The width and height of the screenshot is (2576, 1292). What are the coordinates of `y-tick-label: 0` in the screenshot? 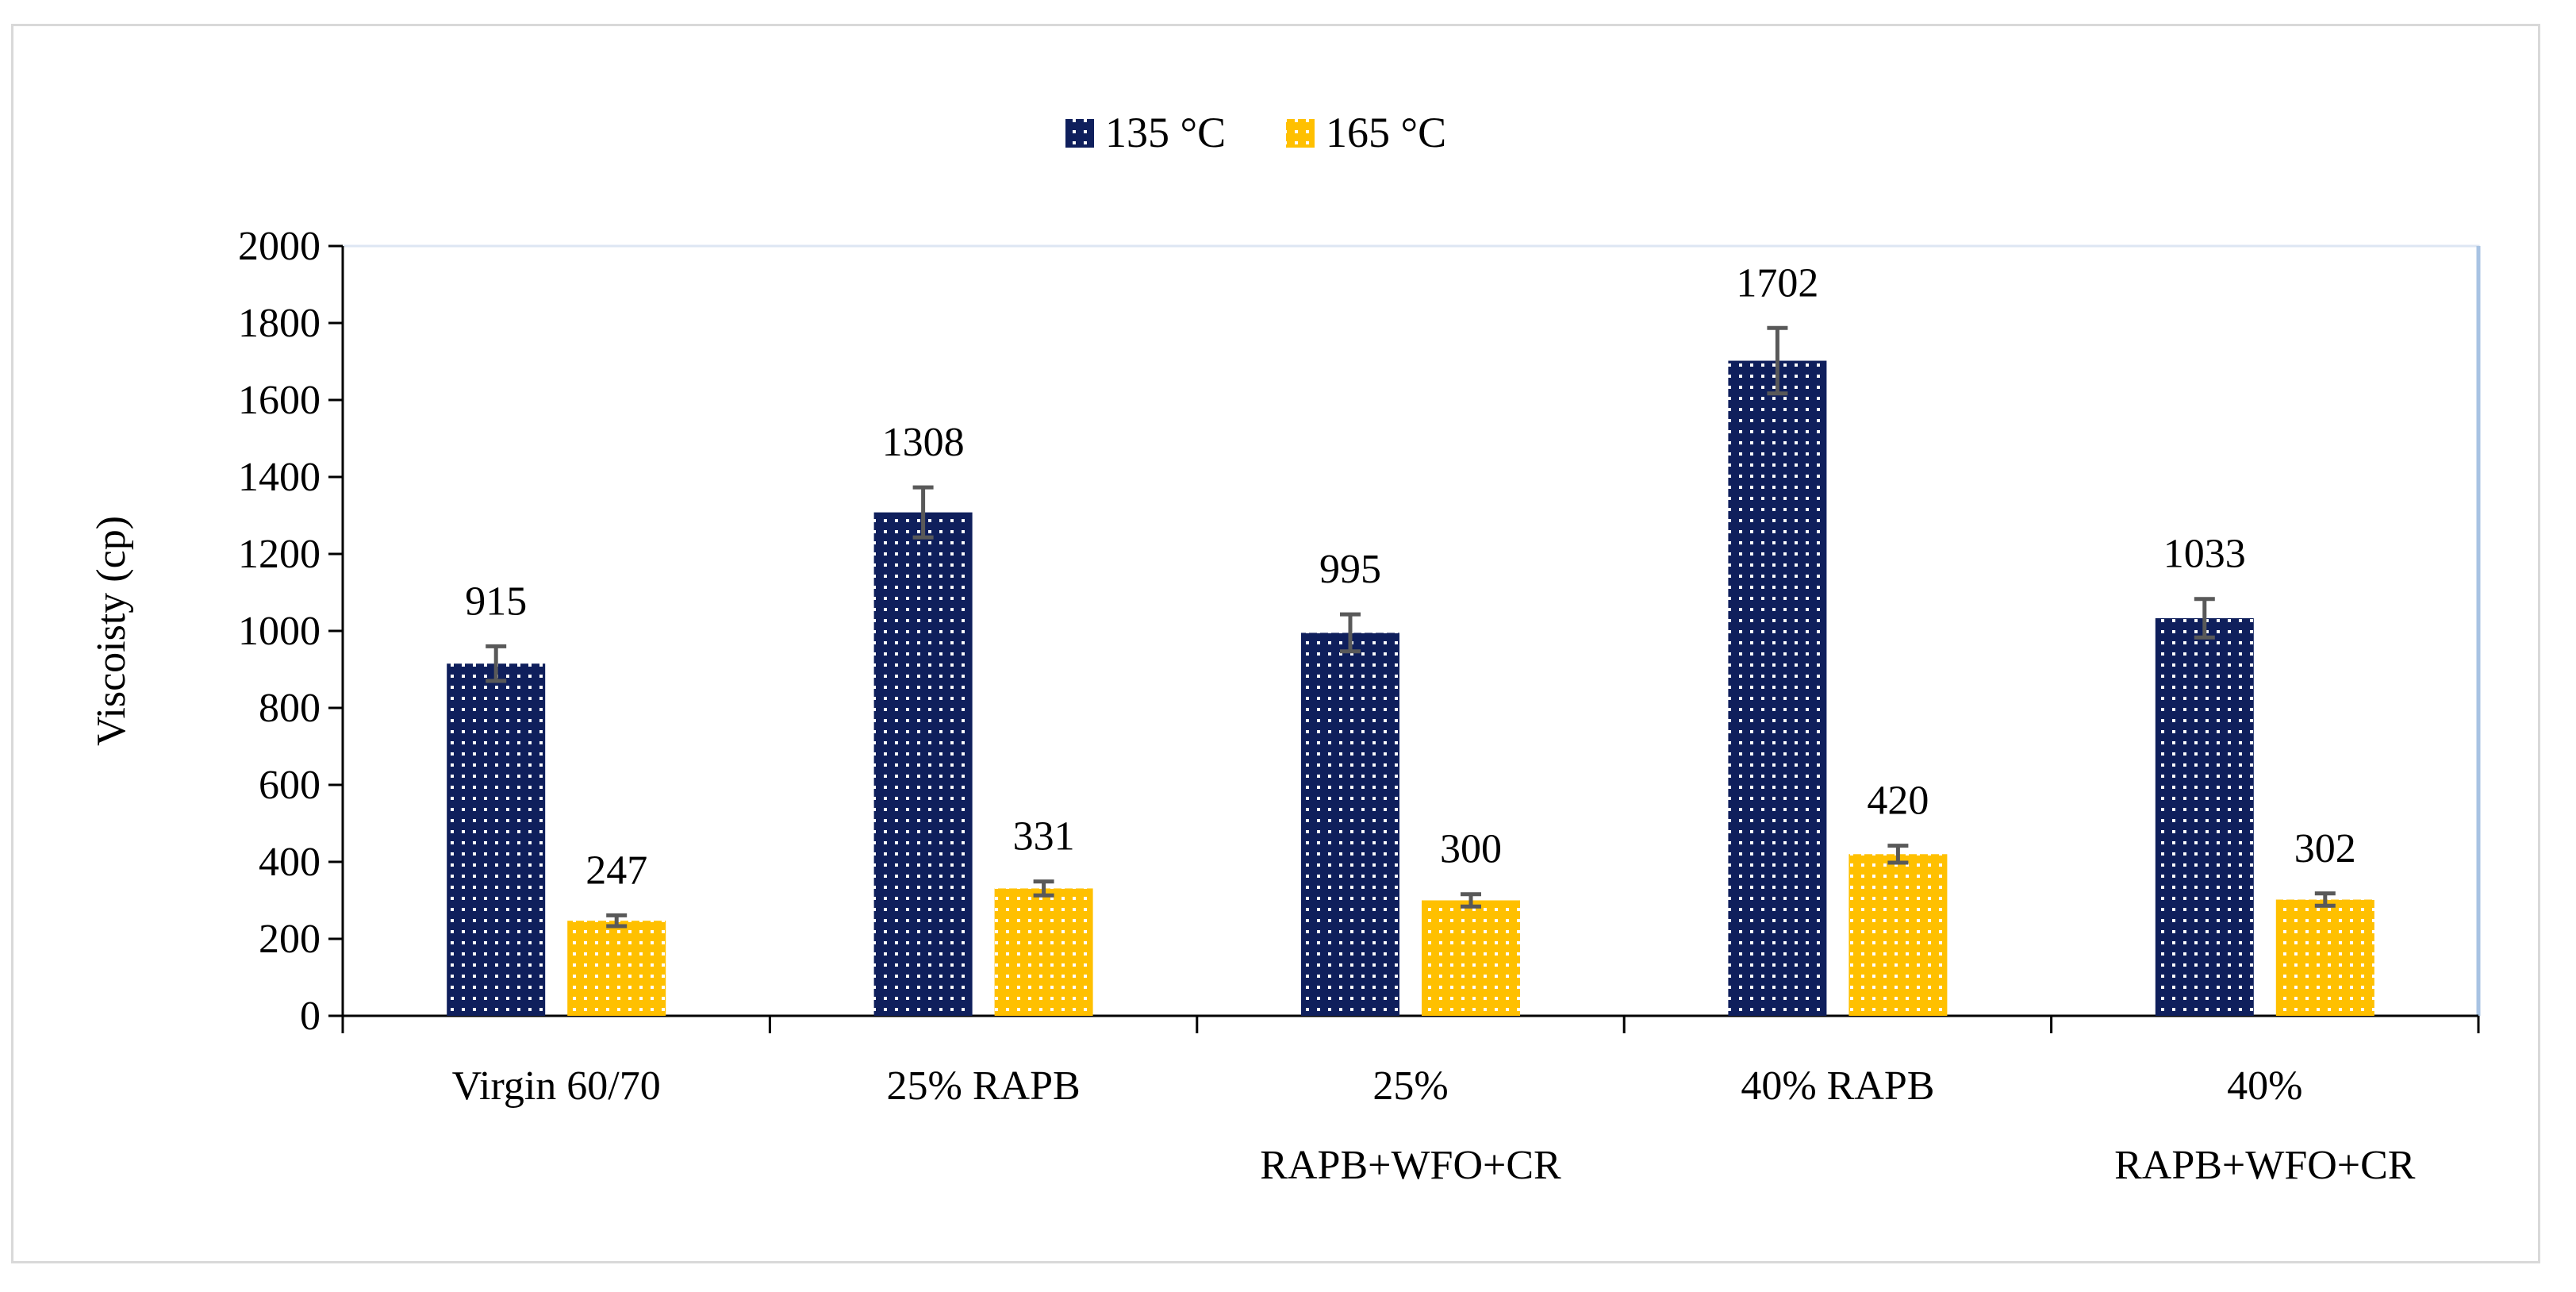 It's located at (310, 1016).